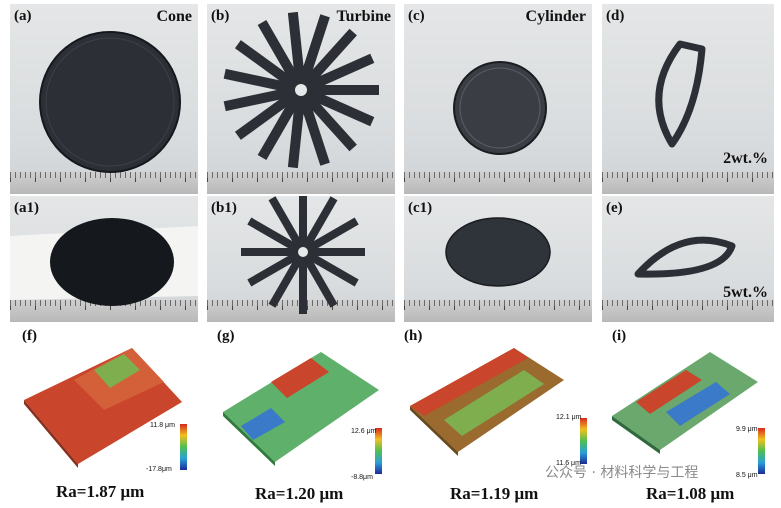 Image resolution: width=781 pixels, height=508 pixels. I want to click on roughness-value-i: Ra=1.08 μm, so click(690, 493).